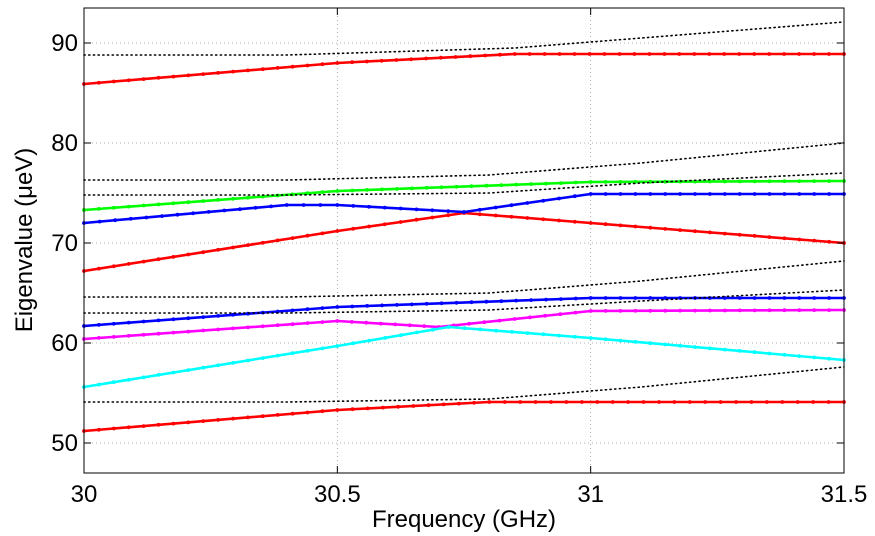 This screenshot has height=536, width=875. What do you see at coordinates (337, 494) in the screenshot?
I see `x-tick-label: 30.5` at bounding box center [337, 494].